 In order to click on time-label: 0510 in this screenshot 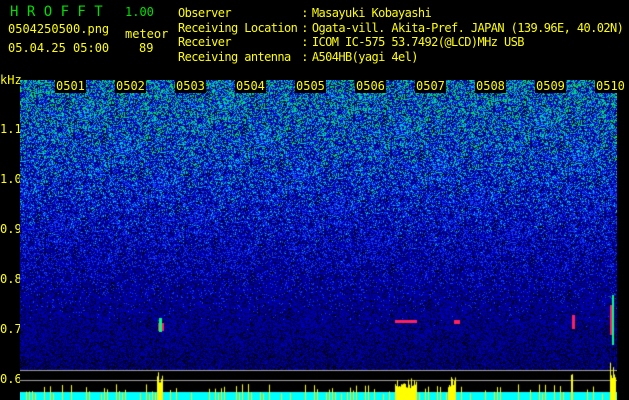, I will do `click(610, 86)`.